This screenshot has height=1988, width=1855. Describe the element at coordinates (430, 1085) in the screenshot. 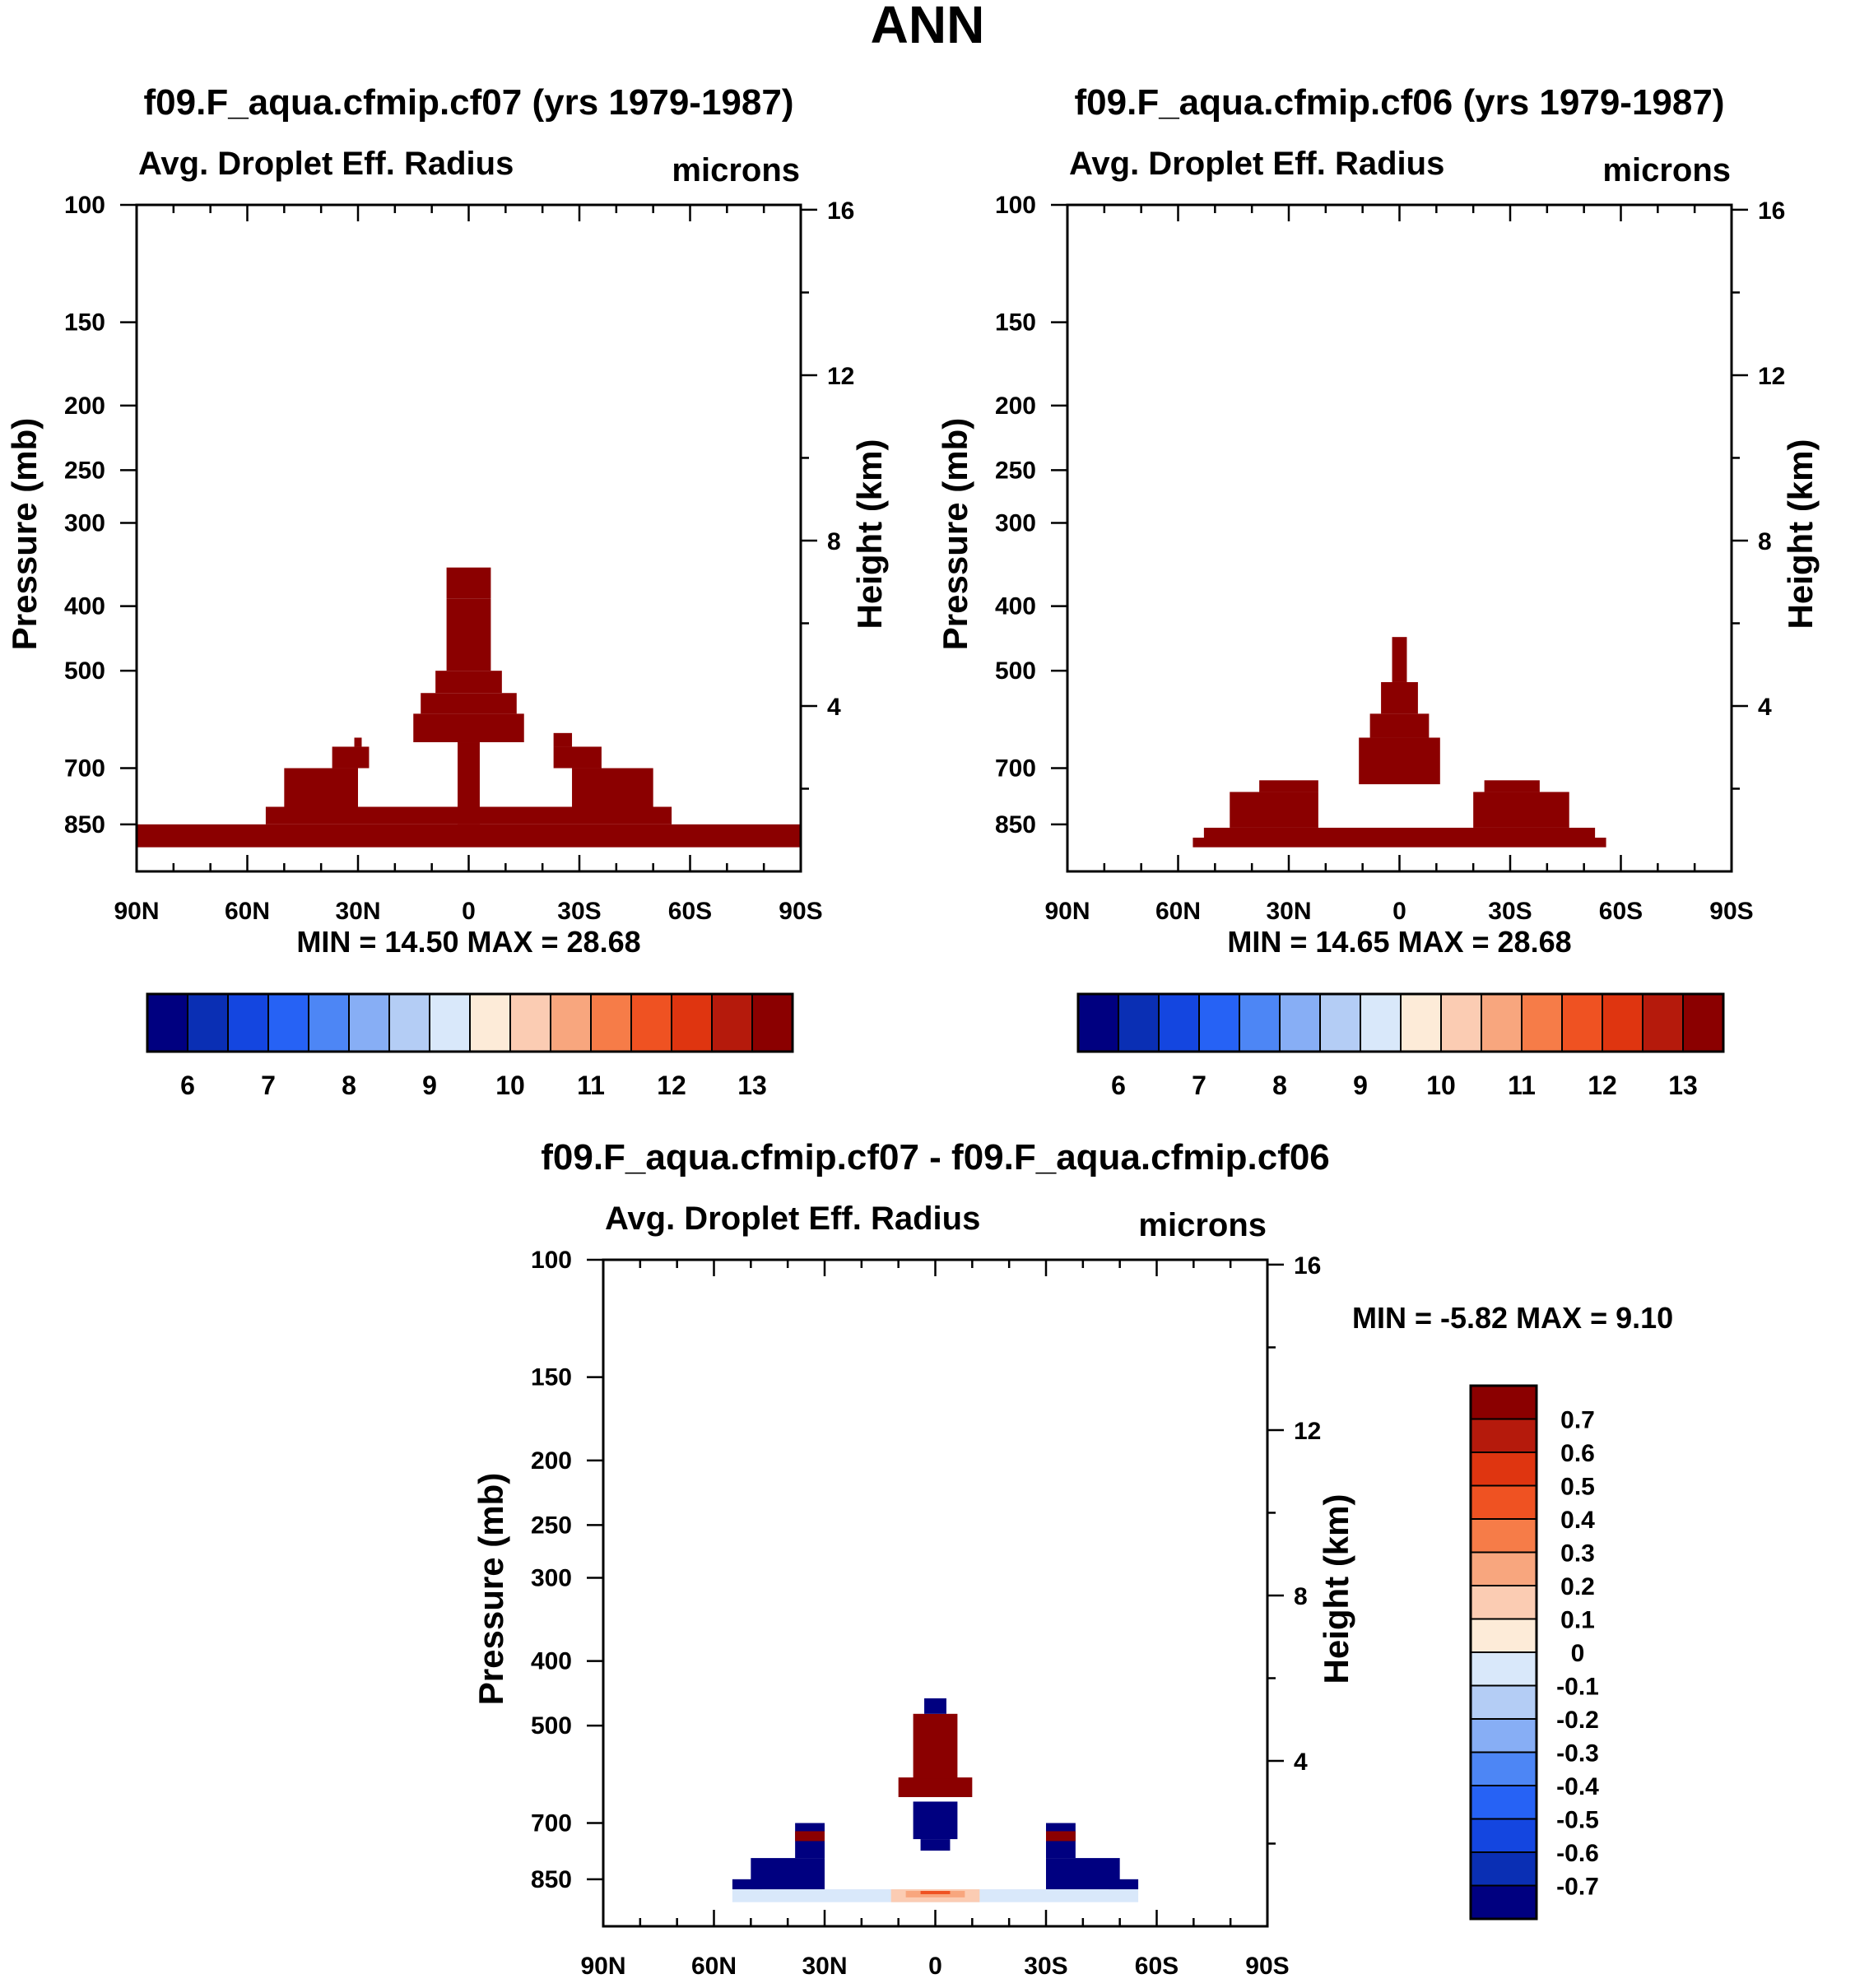

I see `colorbar-label: 9` at that location.